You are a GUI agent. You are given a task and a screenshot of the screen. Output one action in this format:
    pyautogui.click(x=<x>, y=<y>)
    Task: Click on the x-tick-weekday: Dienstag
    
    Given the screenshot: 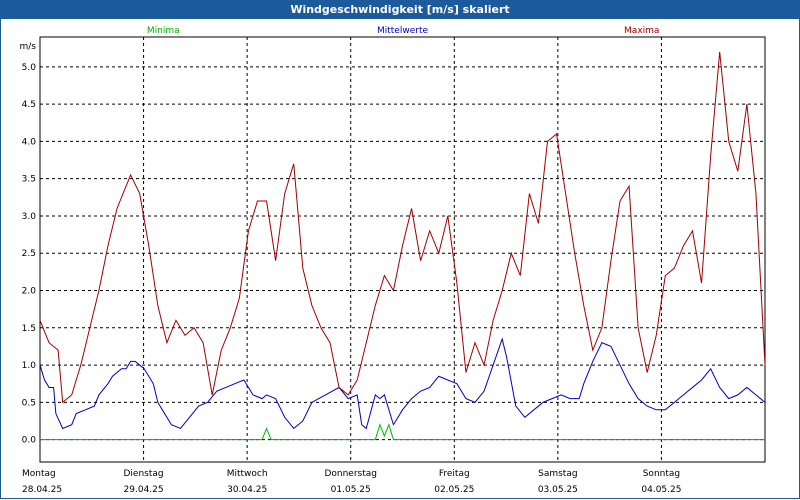 What is the action you would take?
    pyautogui.click(x=144, y=474)
    